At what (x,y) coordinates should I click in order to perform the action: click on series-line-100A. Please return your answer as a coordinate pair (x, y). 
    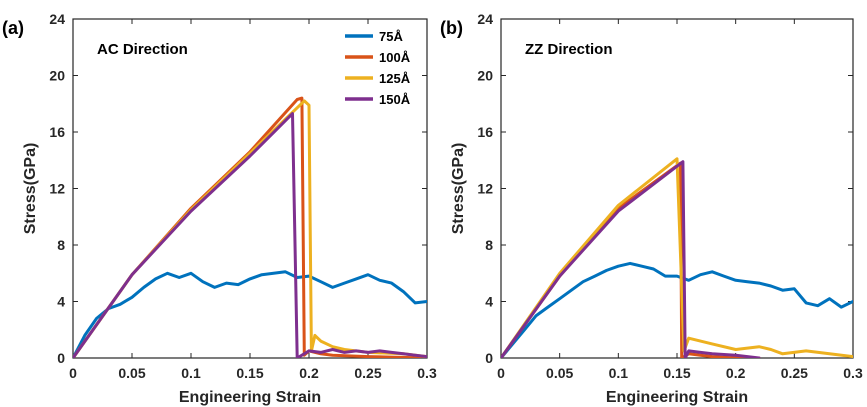
    Looking at the image, I should click on (631, 259).